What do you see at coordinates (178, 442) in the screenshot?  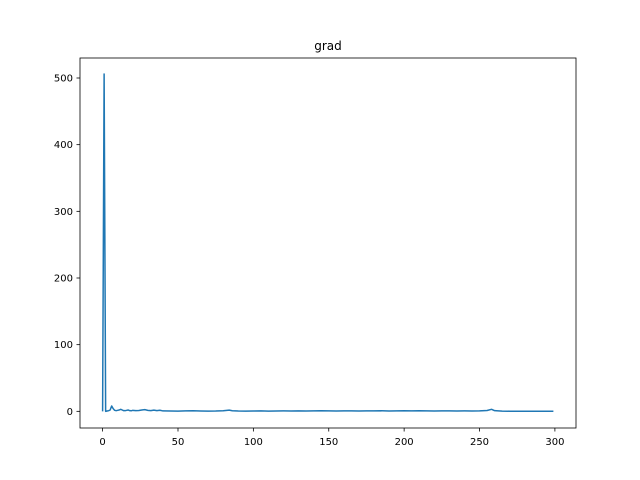 I see `x-tick-label: 50` at bounding box center [178, 442].